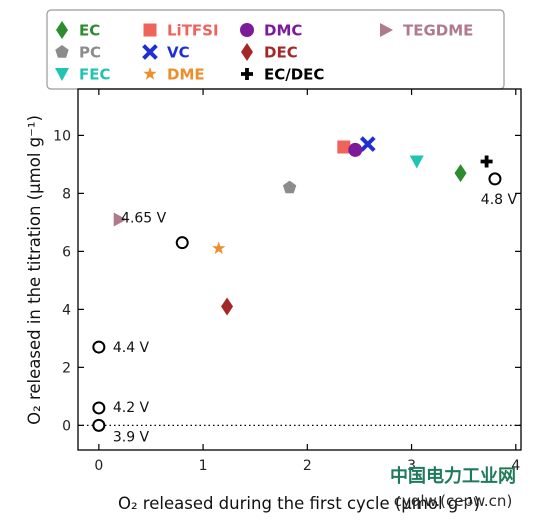  What do you see at coordinates (98, 466) in the screenshot?
I see `x-tick-label: 0` at bounding box center [98, 466].